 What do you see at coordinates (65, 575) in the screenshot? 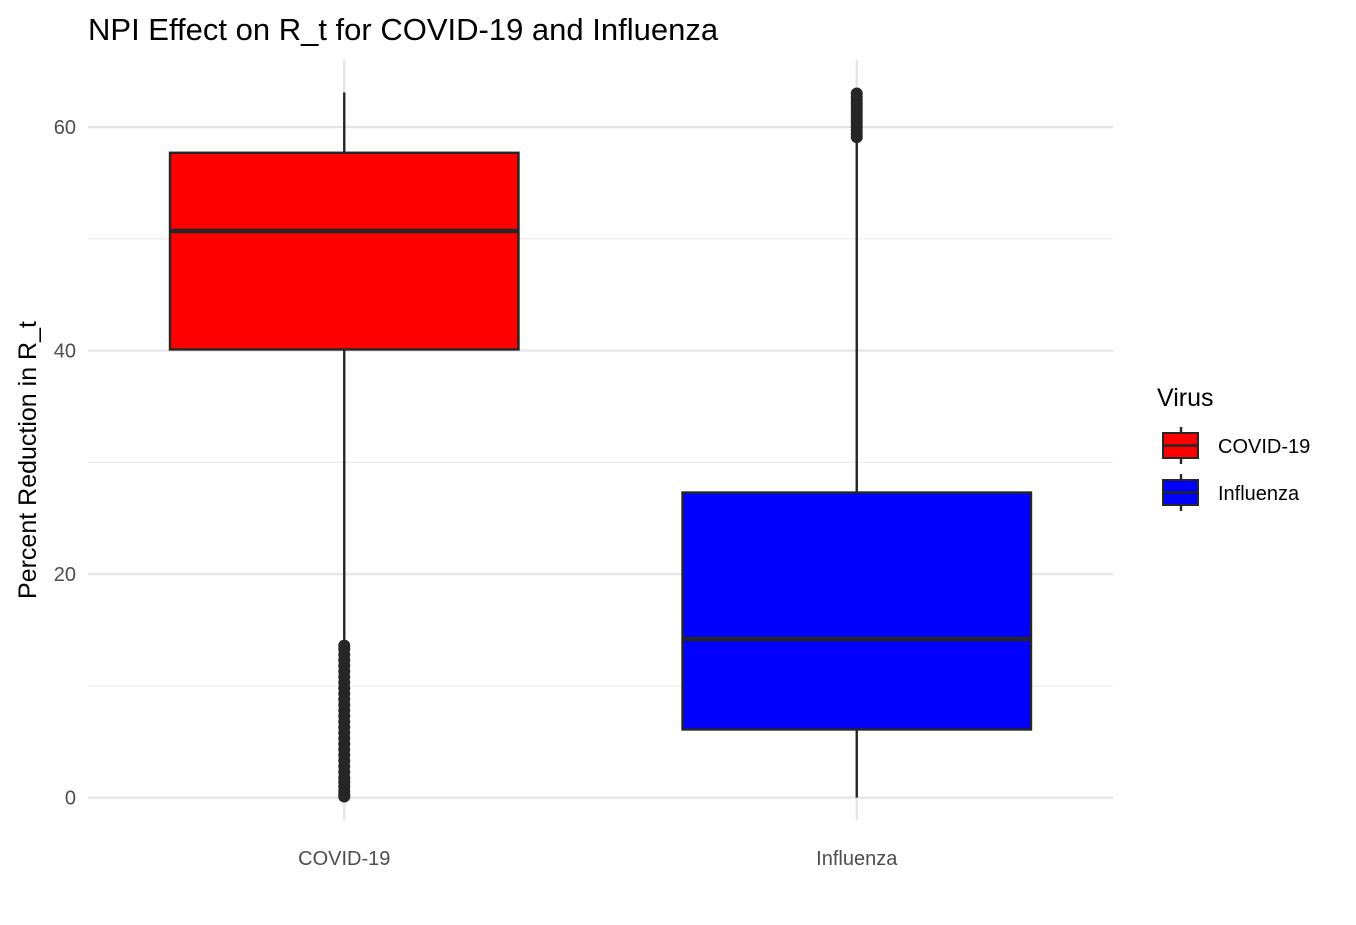
I see `y-tick-label: 20` at bounding box center [65, 575].